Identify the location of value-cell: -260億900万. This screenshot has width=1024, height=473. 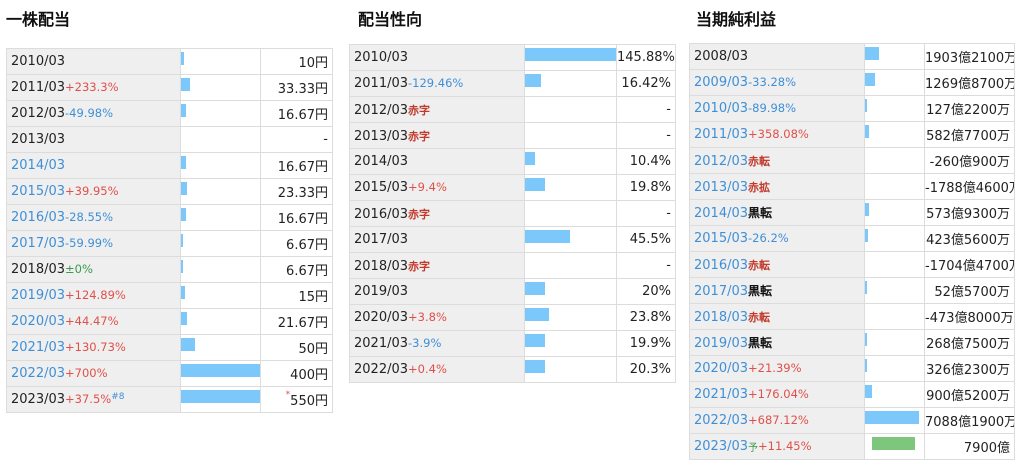
(969, 160).